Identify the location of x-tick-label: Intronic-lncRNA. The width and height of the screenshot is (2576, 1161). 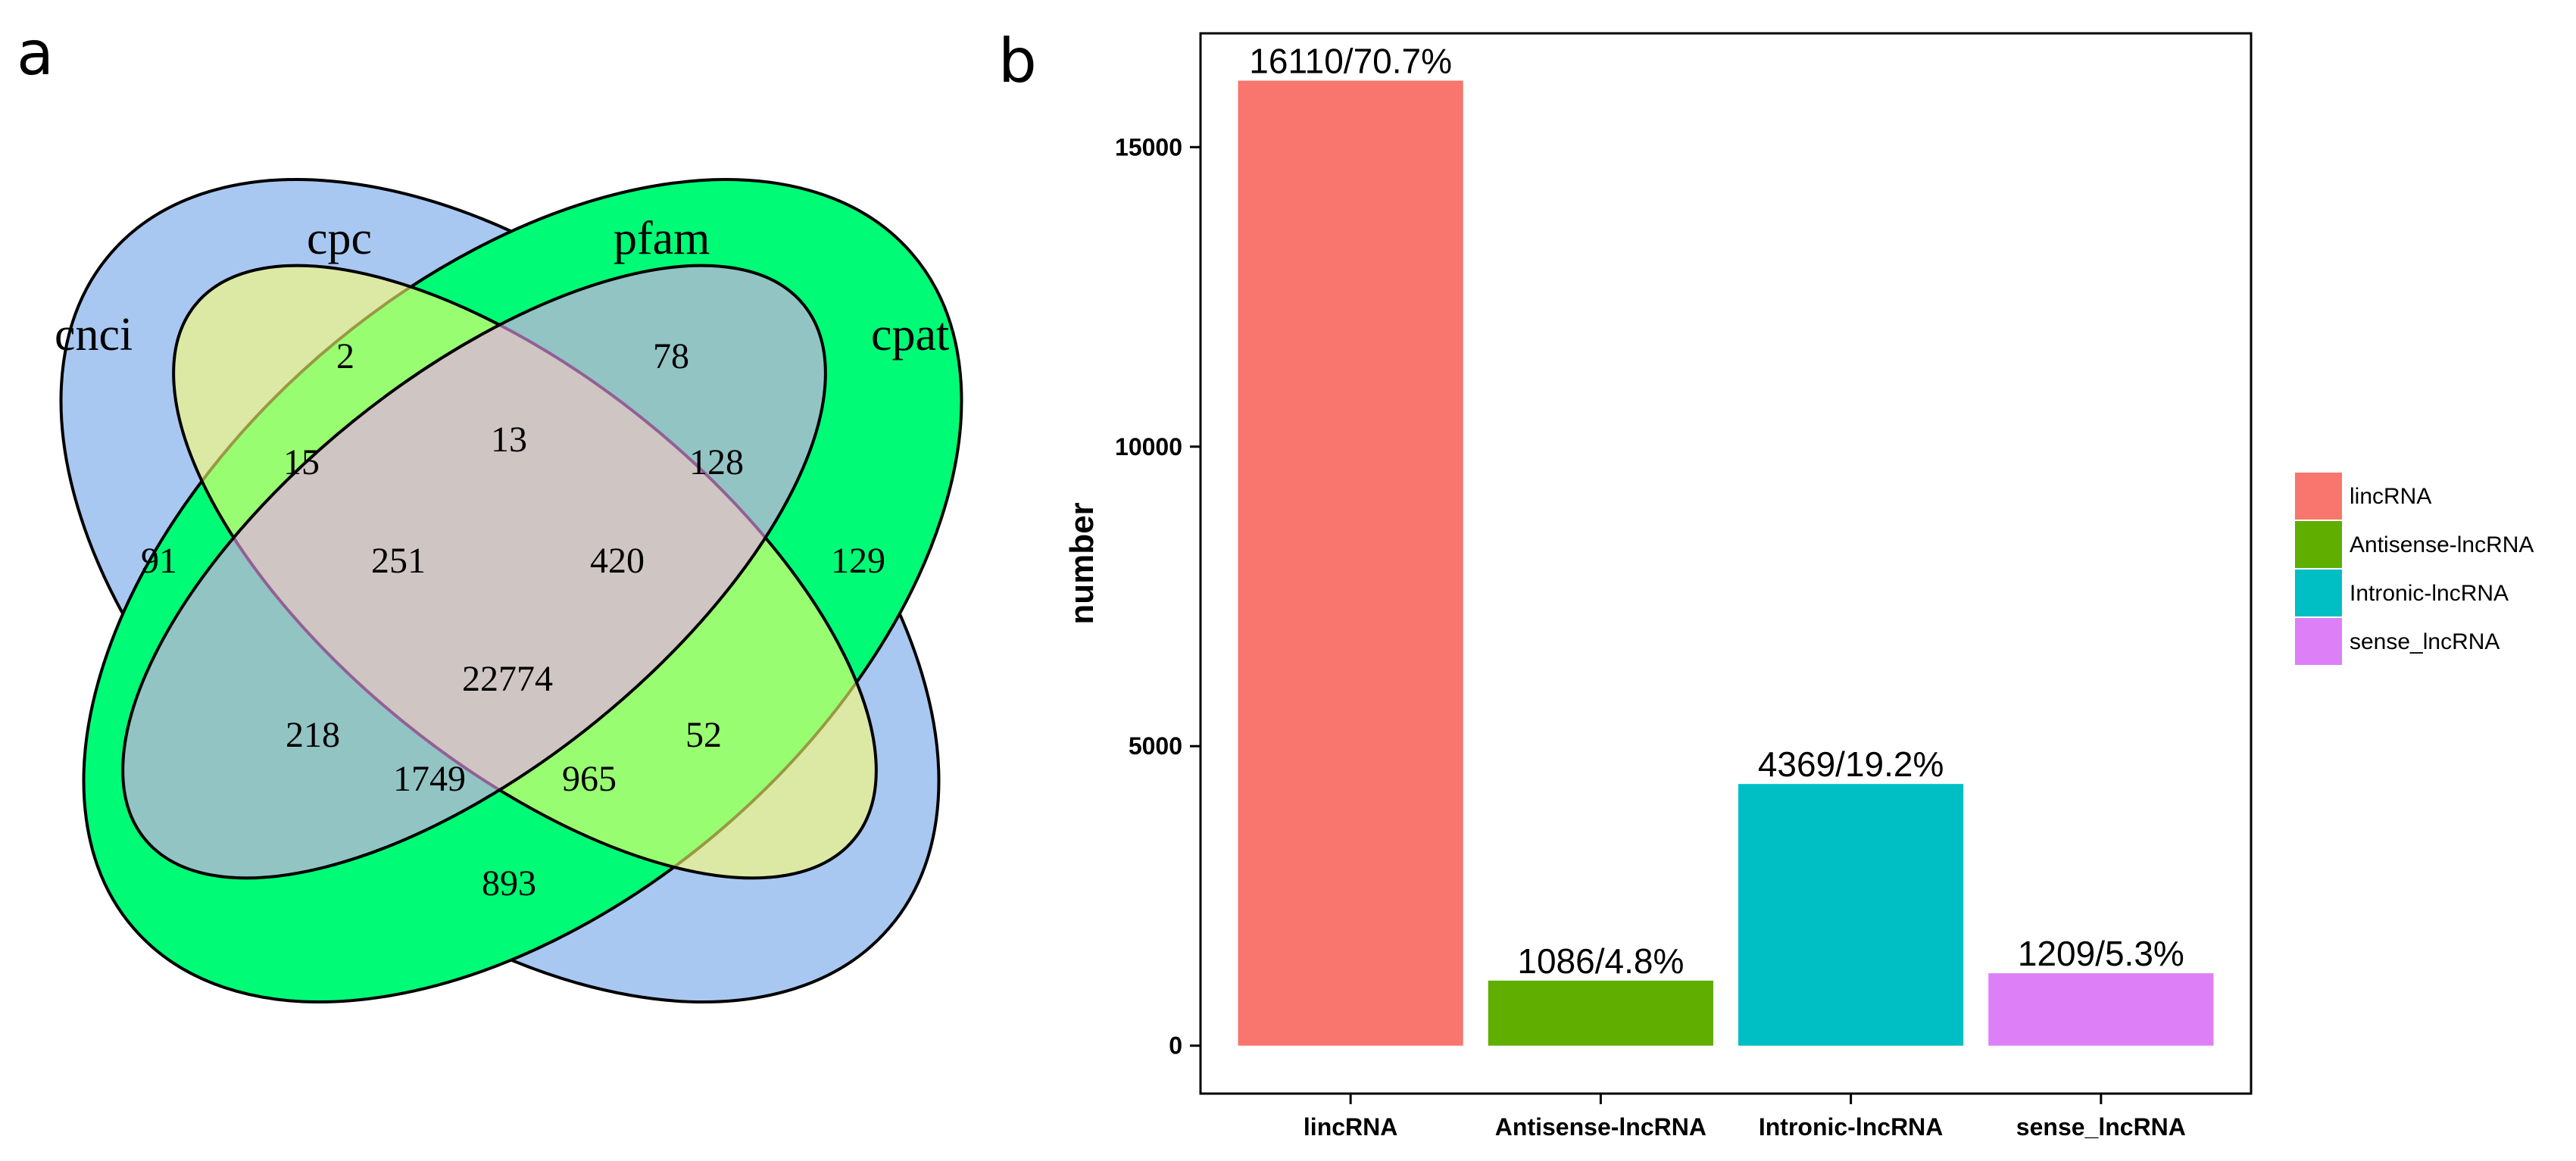
(1851, 1127).